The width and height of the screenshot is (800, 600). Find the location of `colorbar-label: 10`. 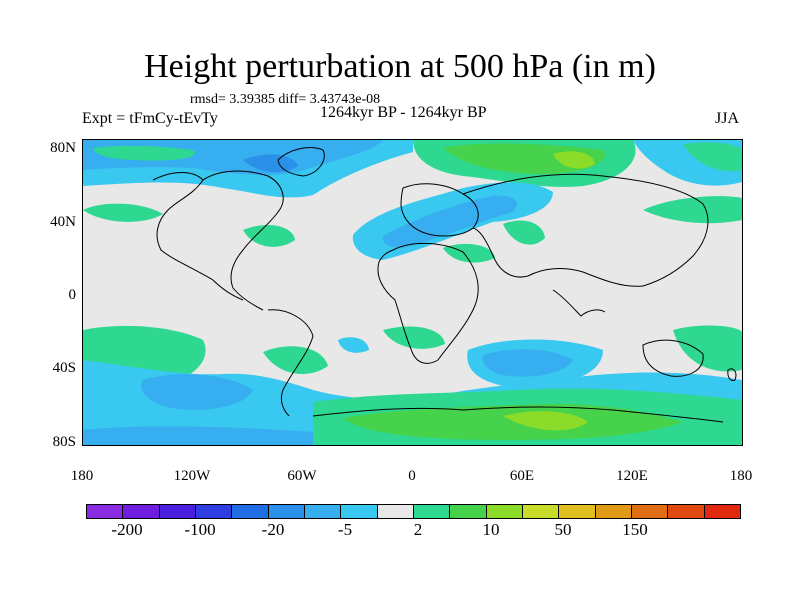

colorbar-label: 10 is located at coordinates (491, 529).